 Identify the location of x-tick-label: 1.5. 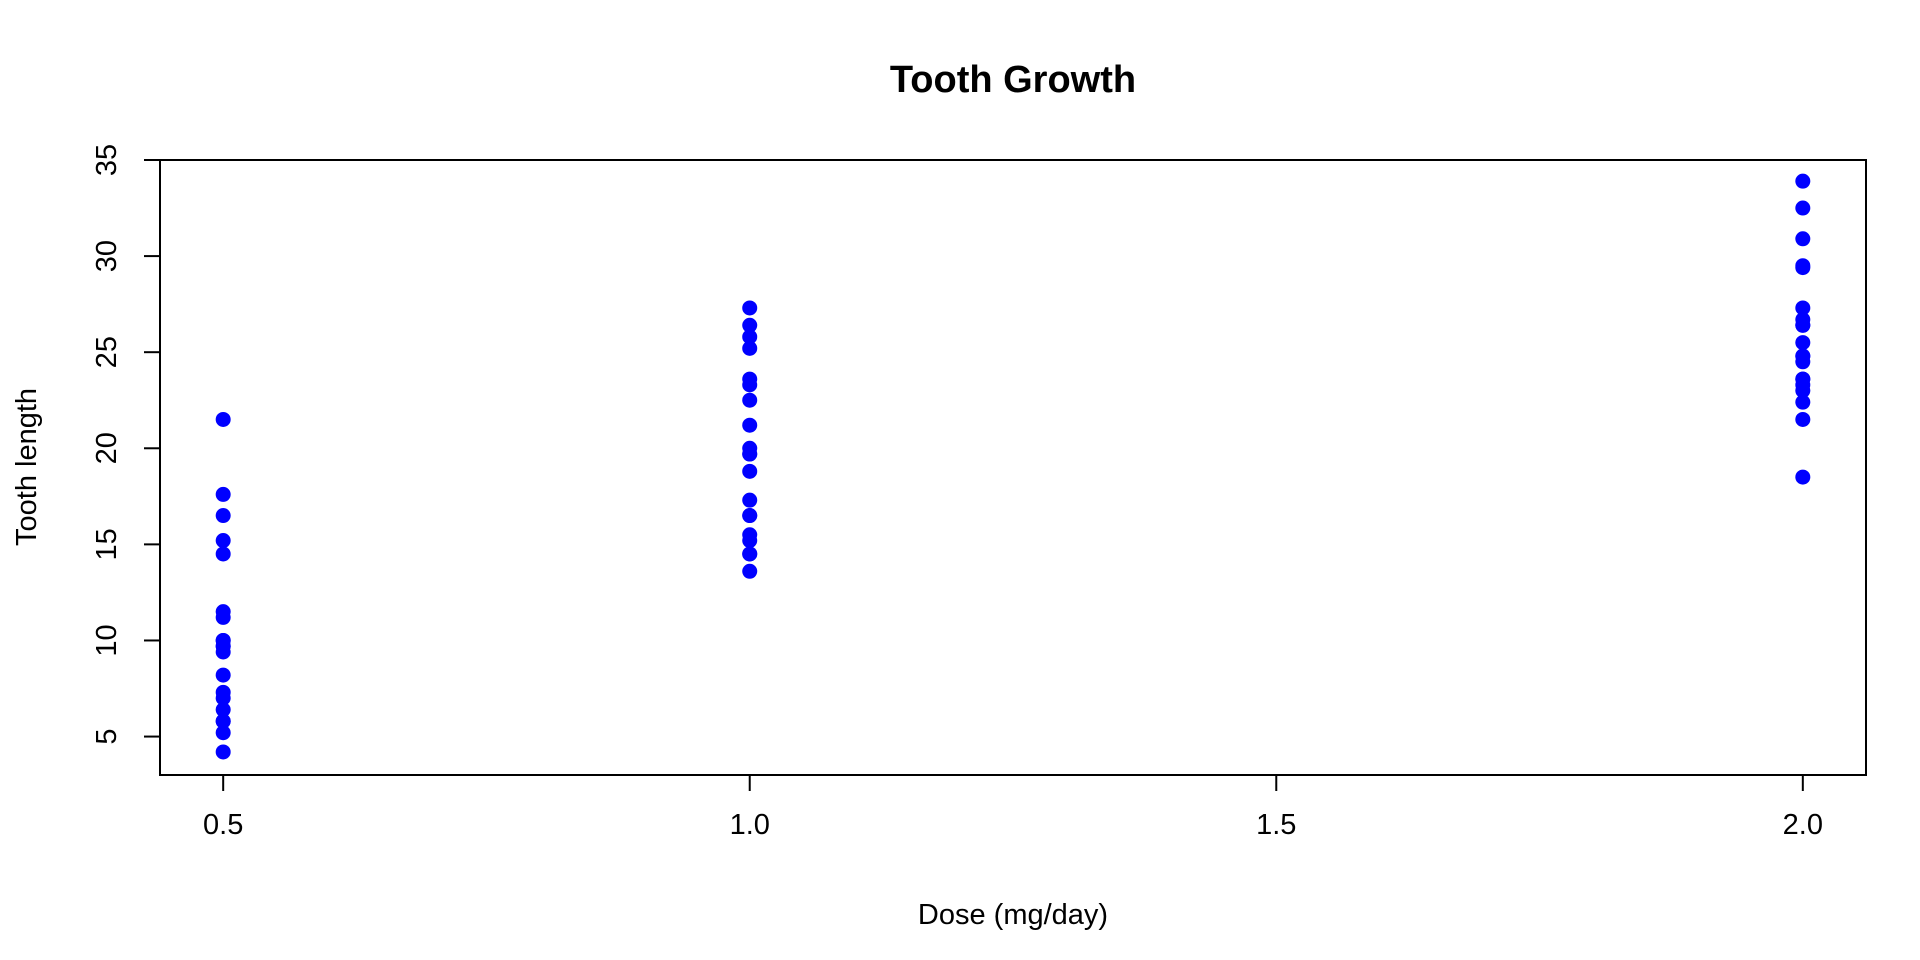
(1276, 825).